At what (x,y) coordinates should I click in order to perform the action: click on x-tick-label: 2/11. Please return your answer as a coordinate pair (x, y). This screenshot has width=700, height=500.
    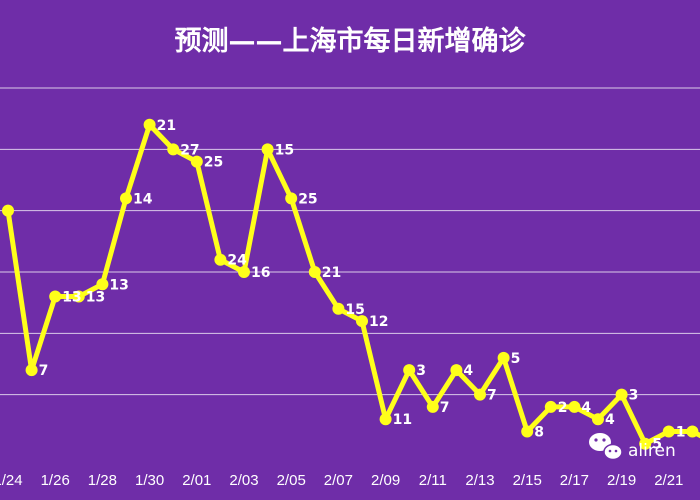
    Looking at the image, I should click on (433, 480).